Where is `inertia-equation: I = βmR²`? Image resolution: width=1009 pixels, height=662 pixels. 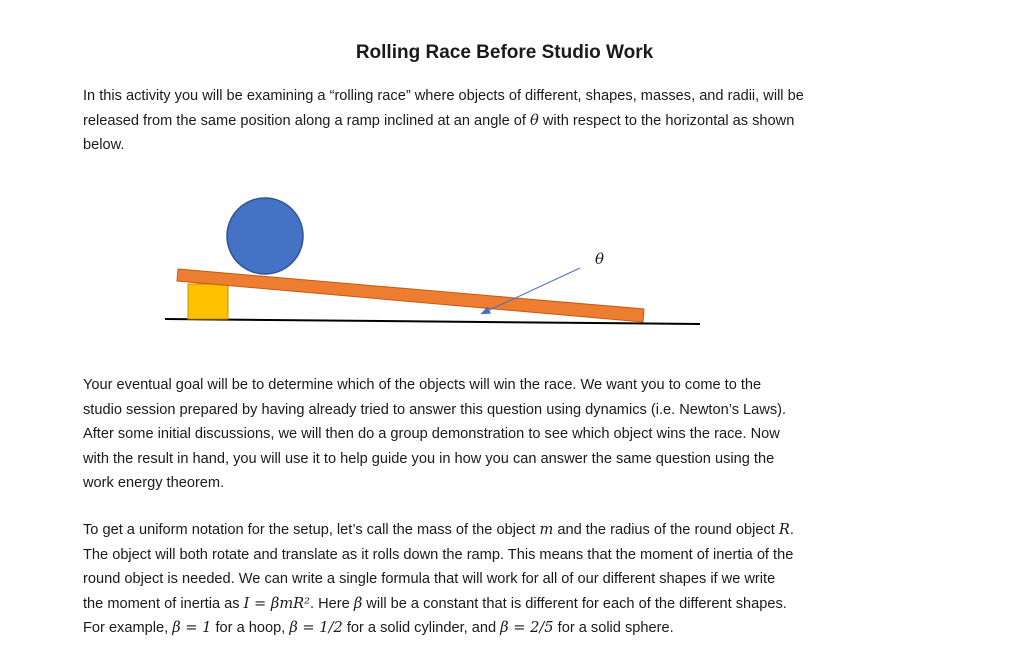 inertia-equation: I = βmR² is located at coordinates (277, 603).